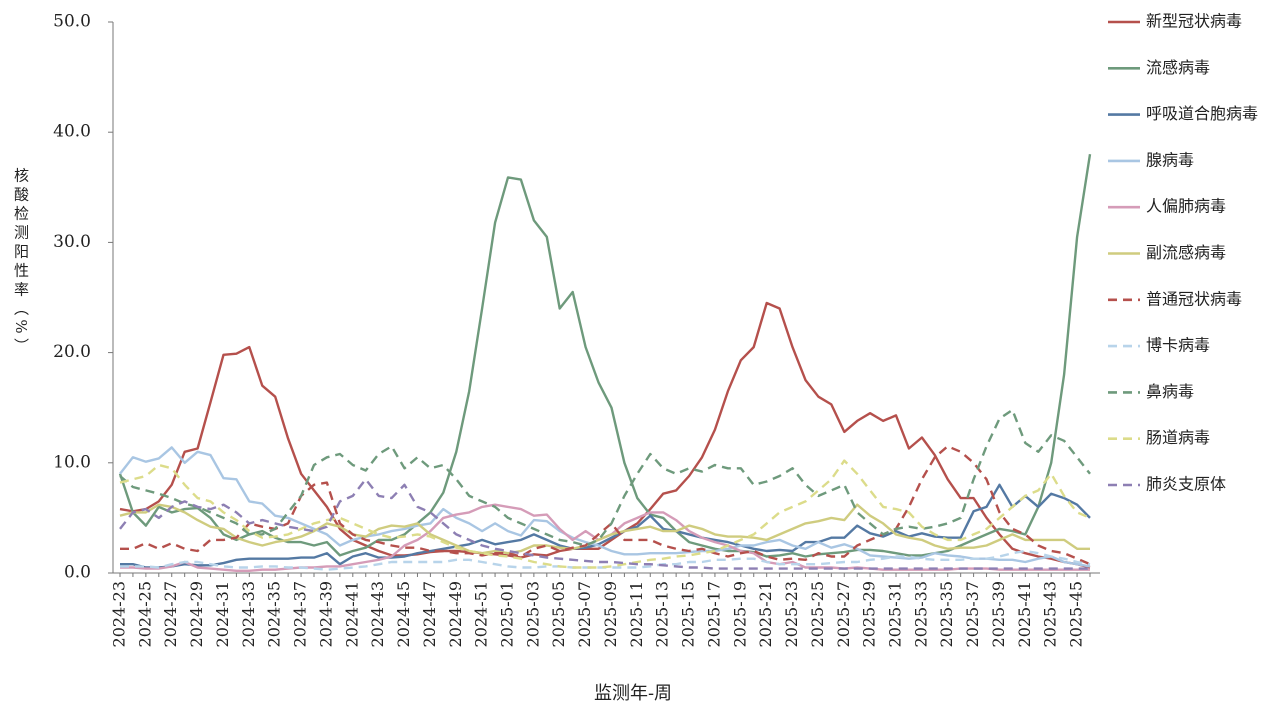 This screenshot has height=720, width=1280. I want to click on x-tick-label: 2024-35, so click(274, 614).